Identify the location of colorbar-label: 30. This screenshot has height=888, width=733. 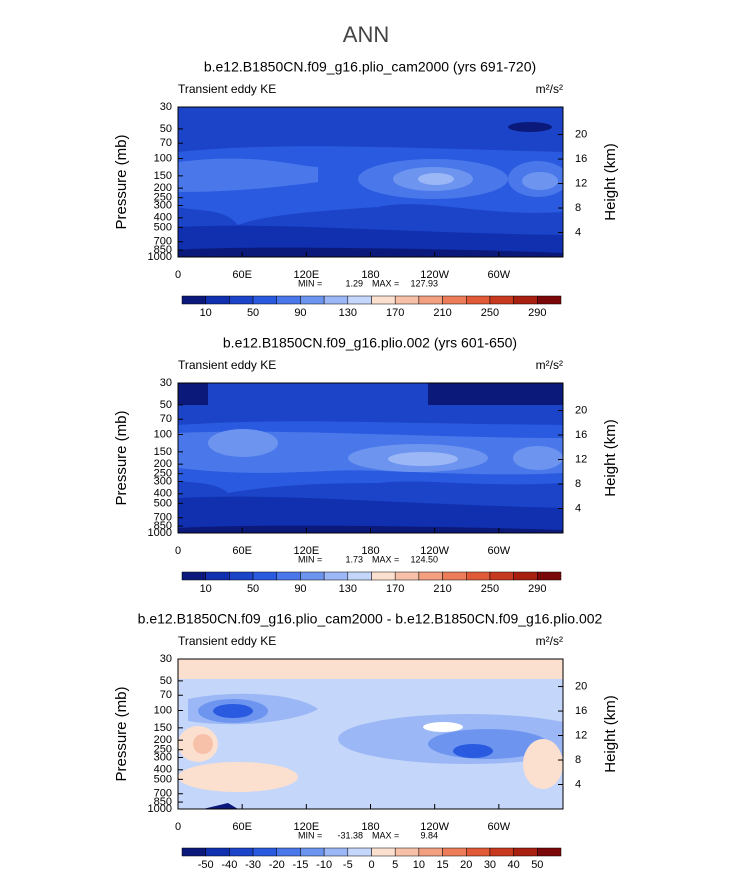
(490, 865).